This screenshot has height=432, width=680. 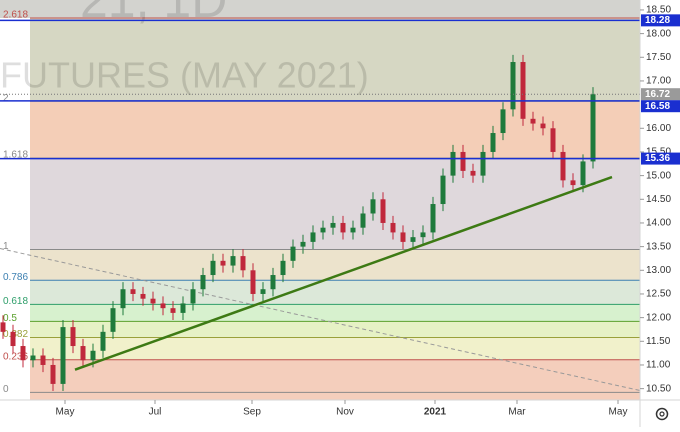 What do you see at coordinates (153, 14) in the screenshot?
I see `watermark-top: 21, 1D` at bounding box center [153, 14].